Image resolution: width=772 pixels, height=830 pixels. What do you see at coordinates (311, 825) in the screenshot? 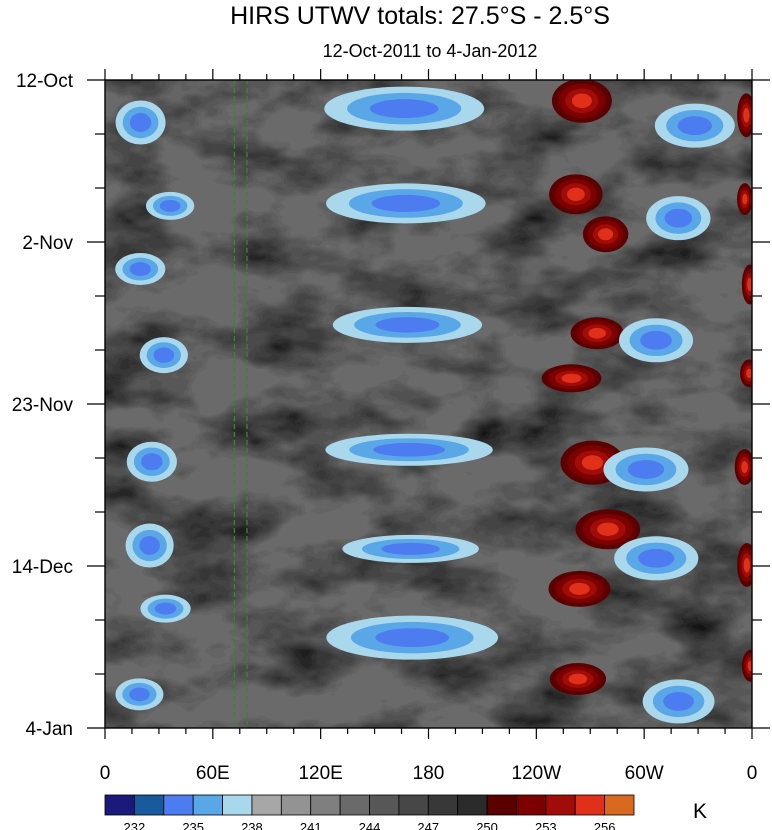
I see `colorbar-label: 241` at bounding box center [311, 825].